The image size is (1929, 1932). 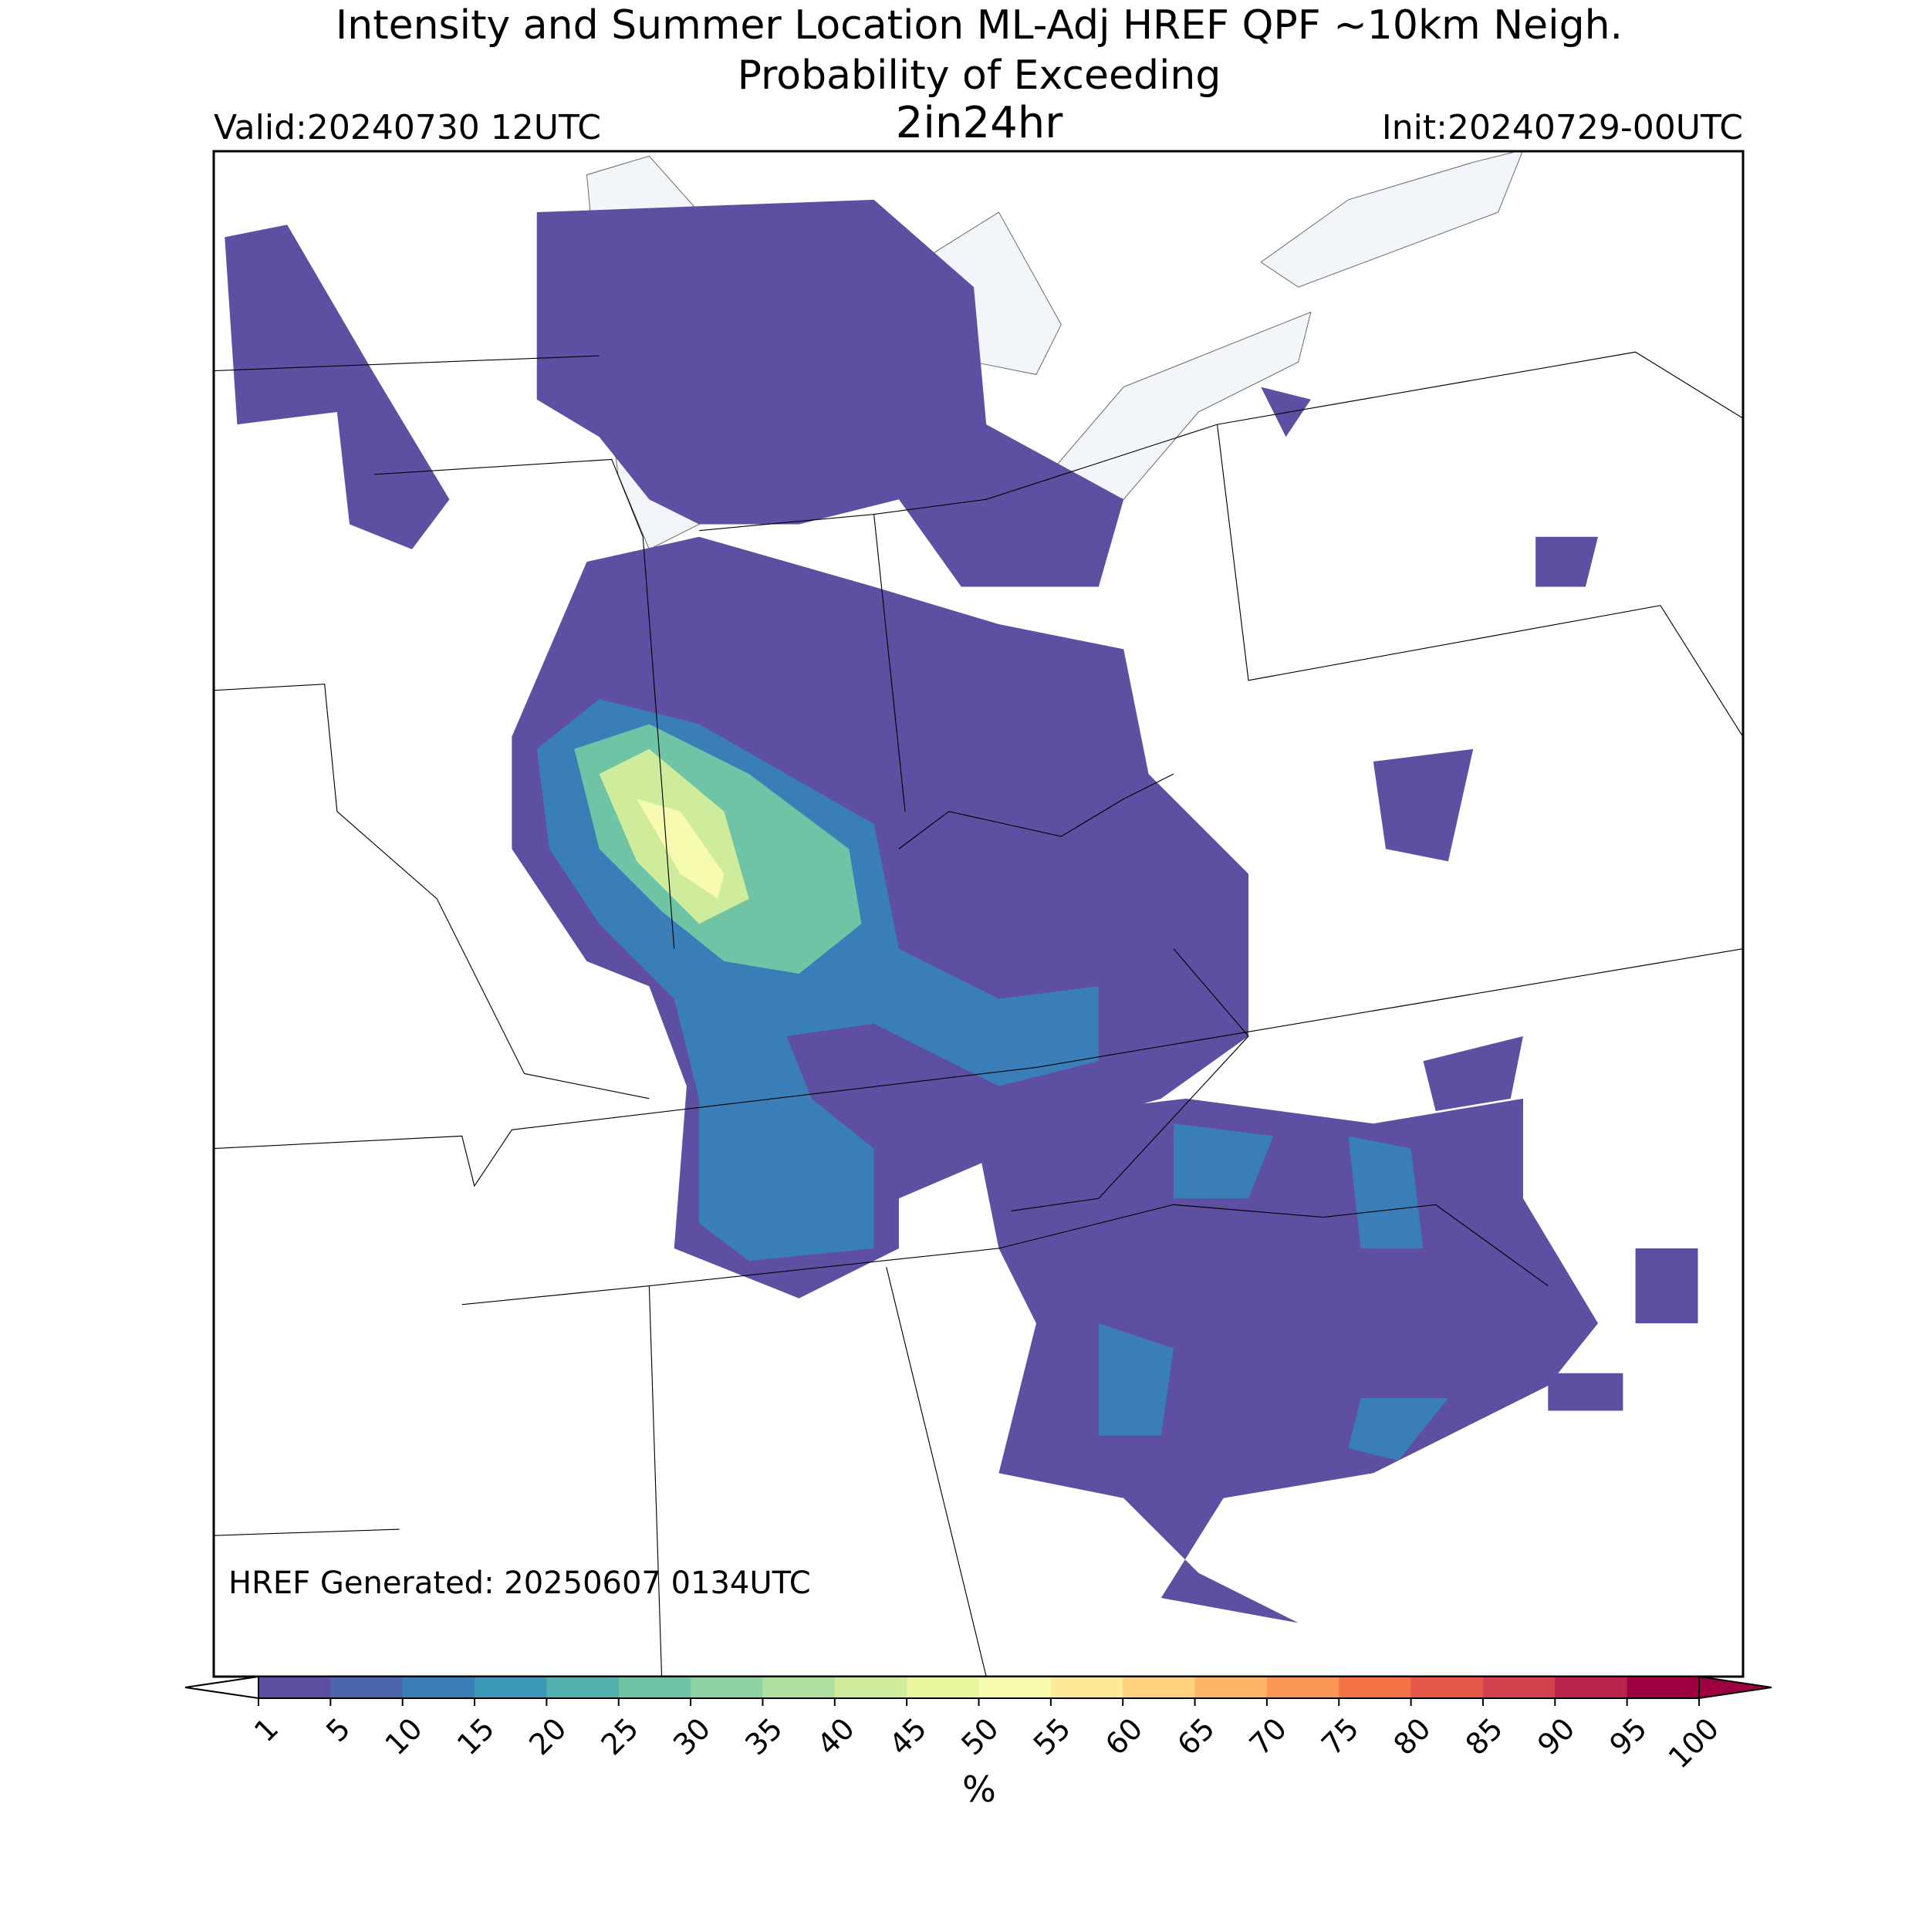 I want to click on colorbar-tick-label: 90, so click(x=1556, y=1736).